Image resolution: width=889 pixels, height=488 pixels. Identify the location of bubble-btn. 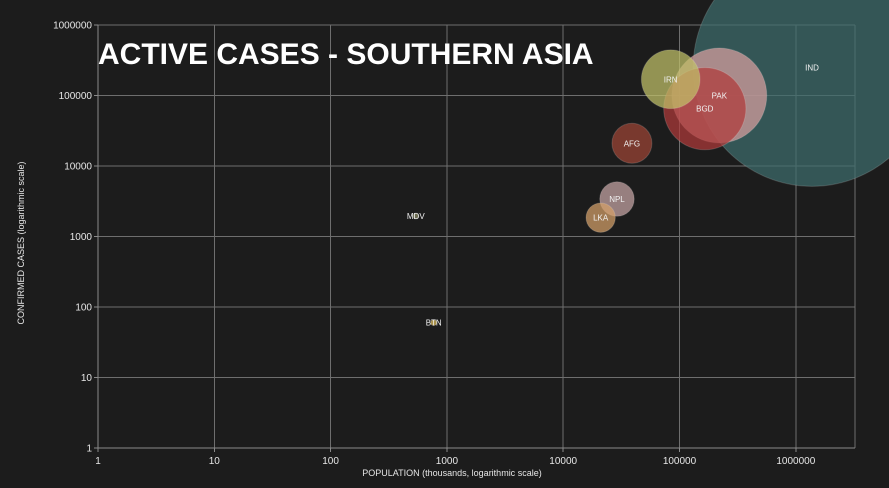
(434, 323).